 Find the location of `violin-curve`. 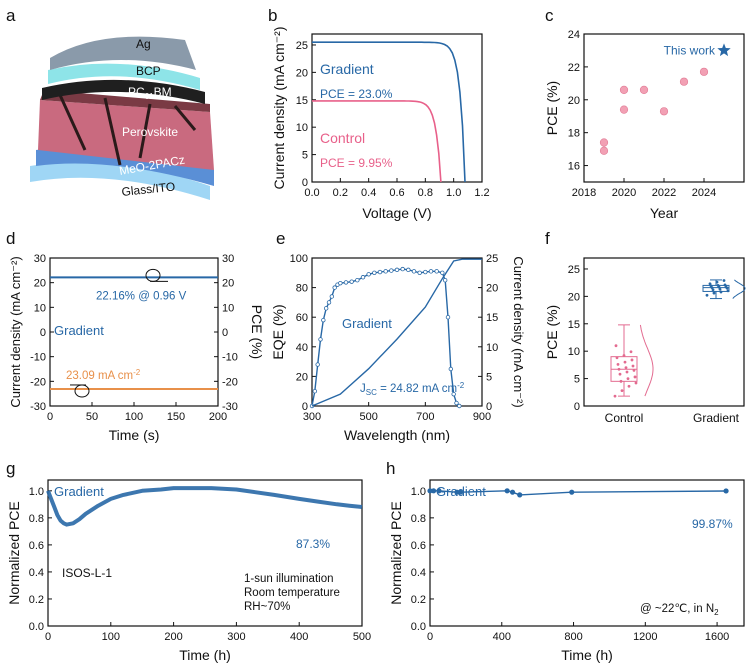

violin-curve is located at coordinates (646, 360).